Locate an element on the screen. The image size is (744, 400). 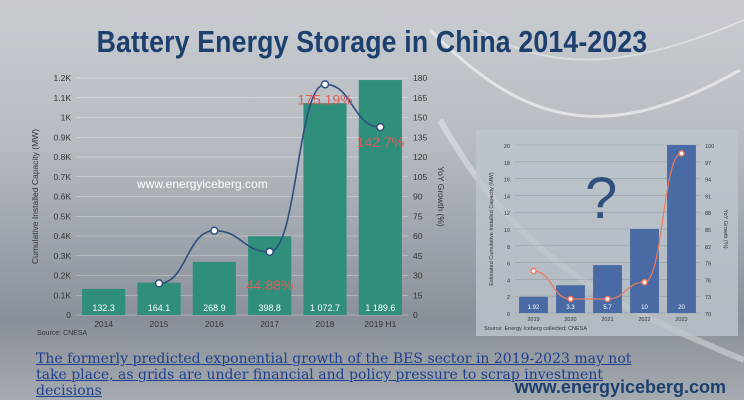
x-tick-label: 2019 is located at coordinates (533, 320).